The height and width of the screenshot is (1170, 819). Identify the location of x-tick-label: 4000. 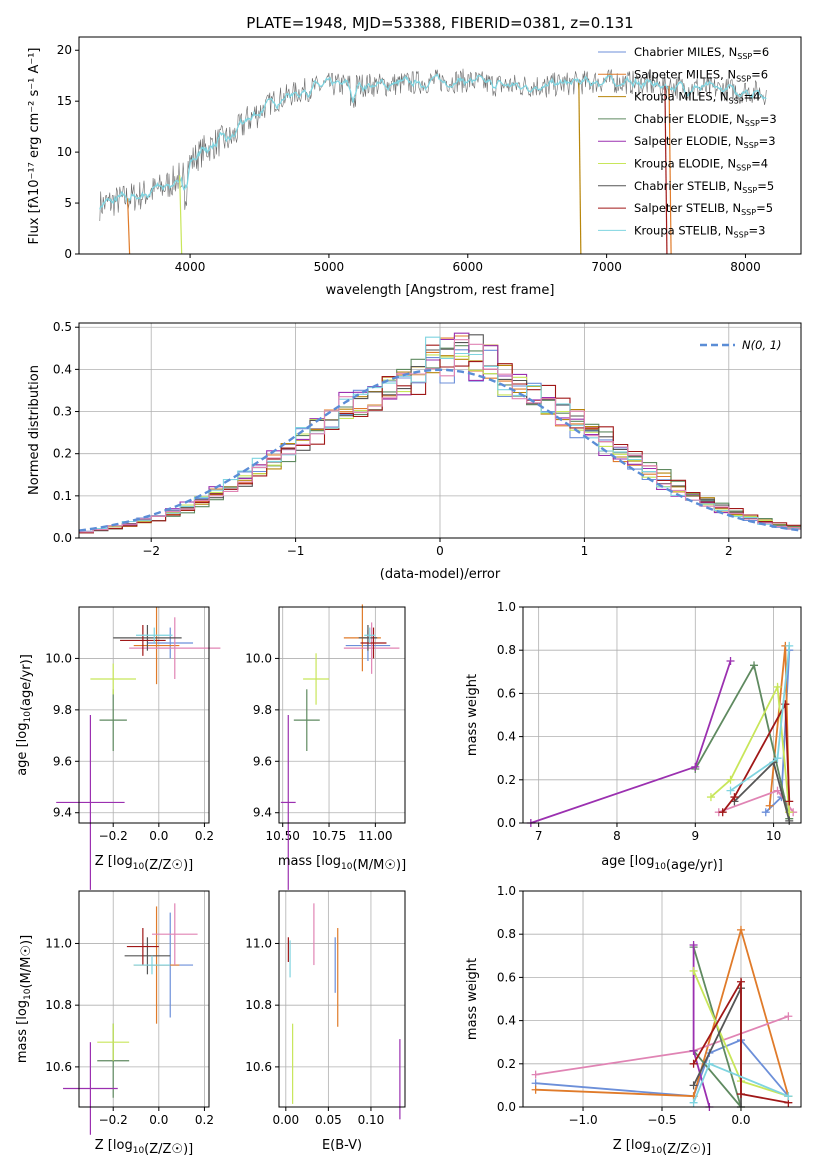
(190, 267).